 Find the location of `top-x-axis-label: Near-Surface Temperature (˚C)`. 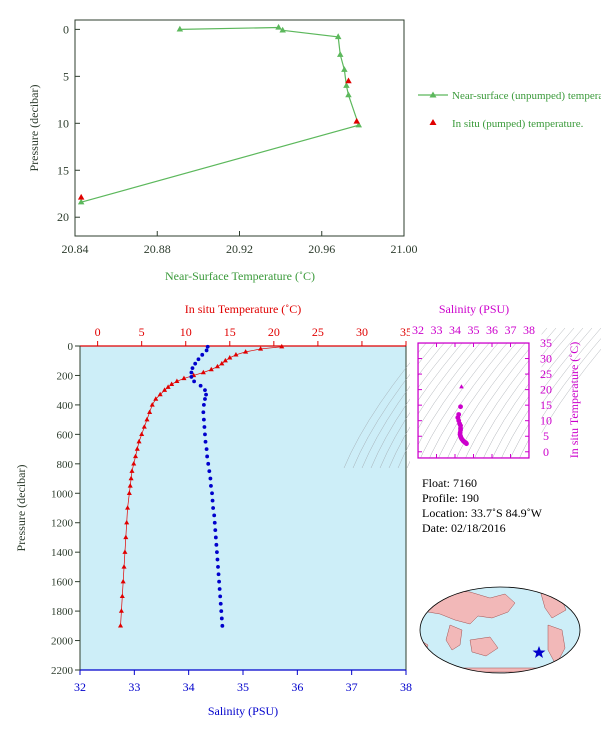

top-x-axis-label: Near-Surface Temperature (˚C) is located at coordinates (240, 276).